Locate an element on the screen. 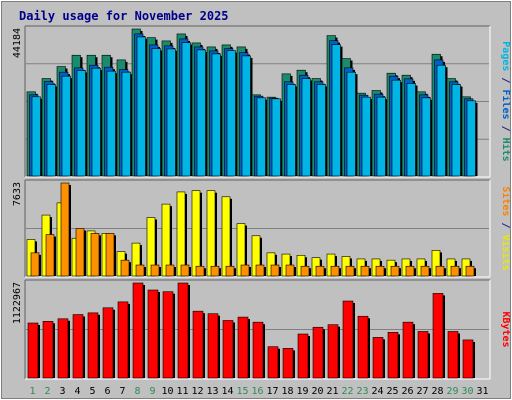  series-axis-label-part: Pages is located at coordinates (505, 56).